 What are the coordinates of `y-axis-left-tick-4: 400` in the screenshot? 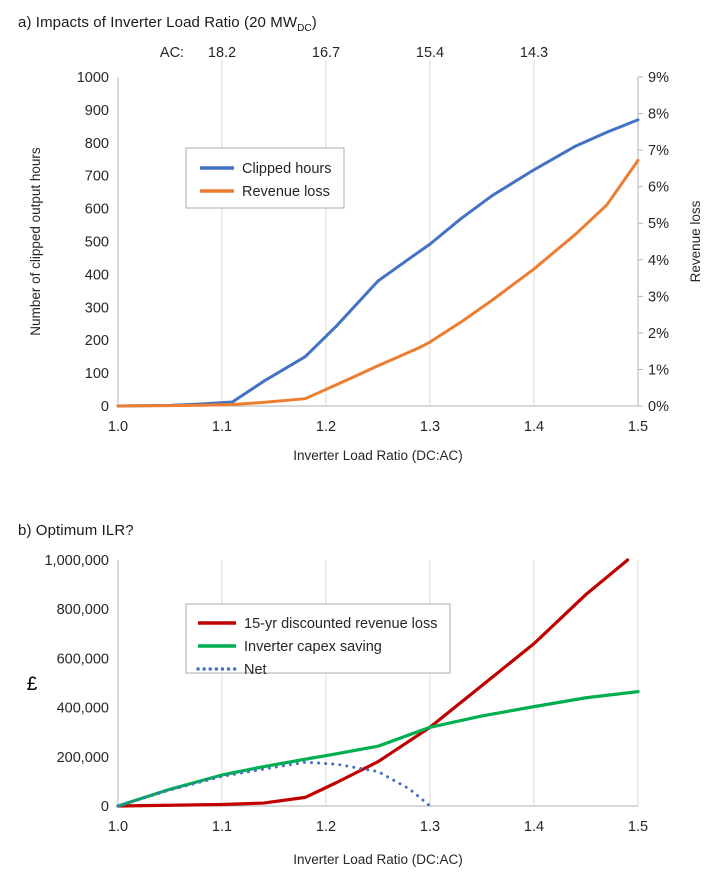 It's located at (97, 275).